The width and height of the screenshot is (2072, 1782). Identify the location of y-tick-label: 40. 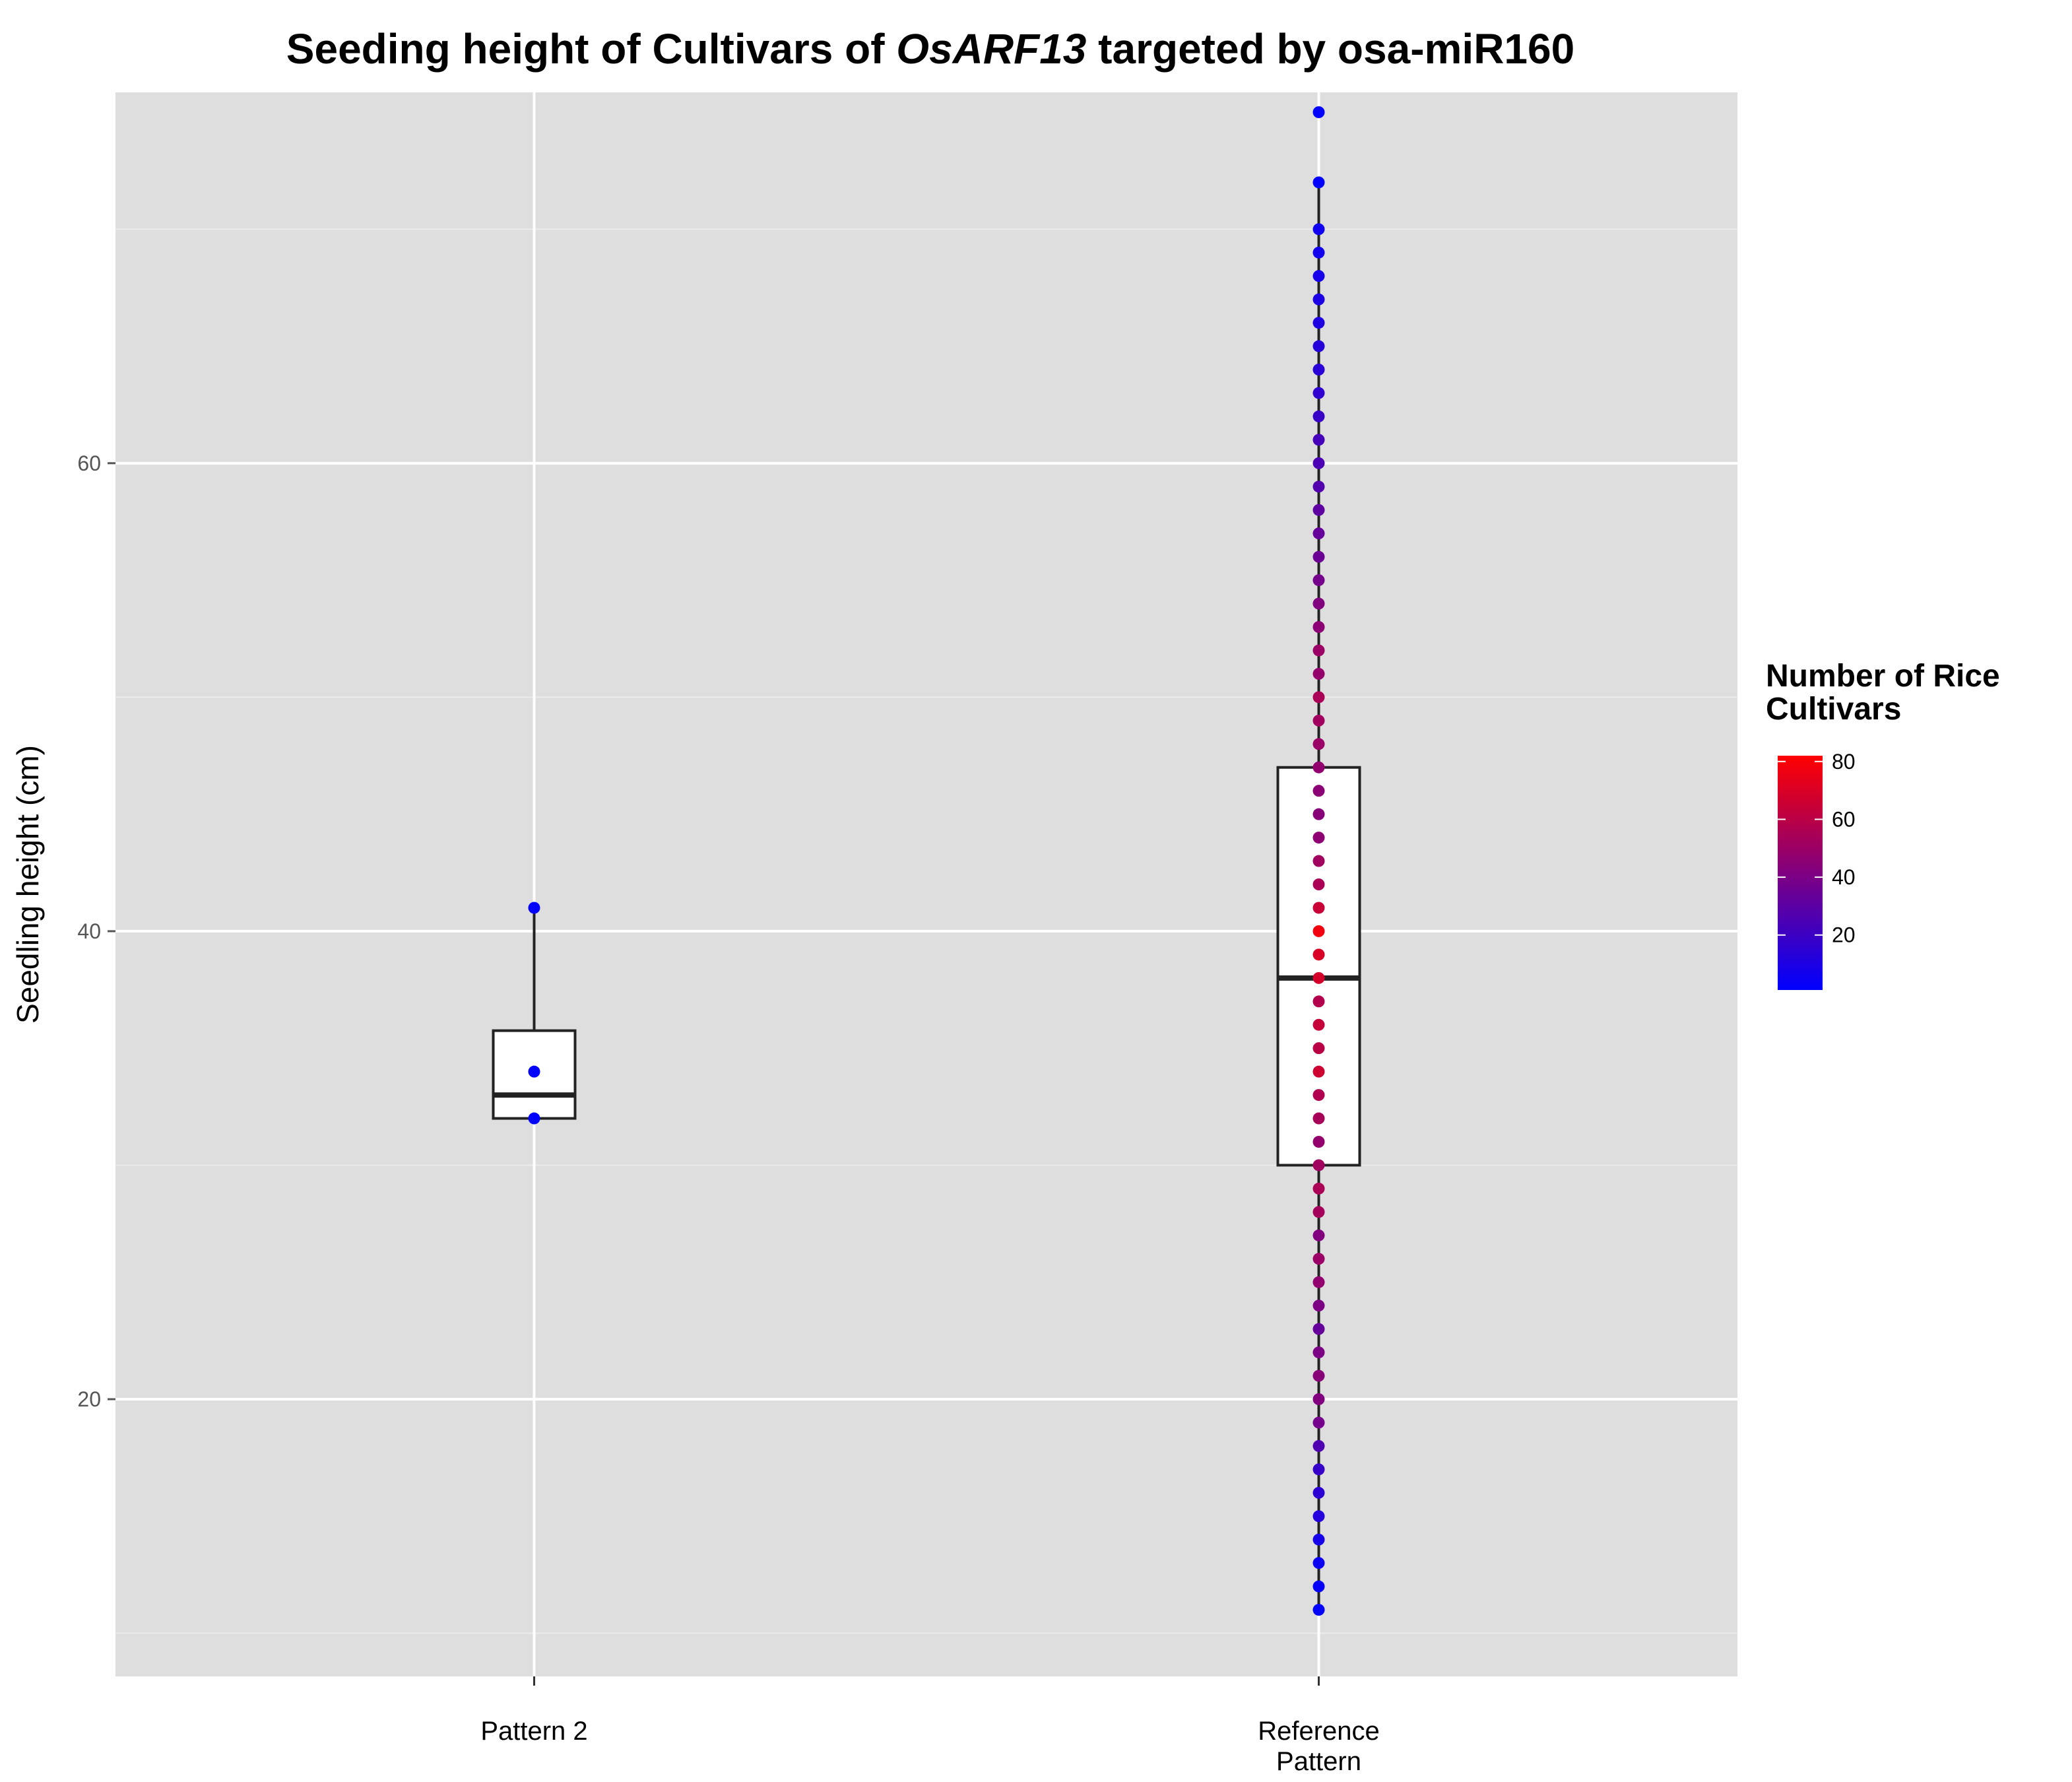
(89, 931).